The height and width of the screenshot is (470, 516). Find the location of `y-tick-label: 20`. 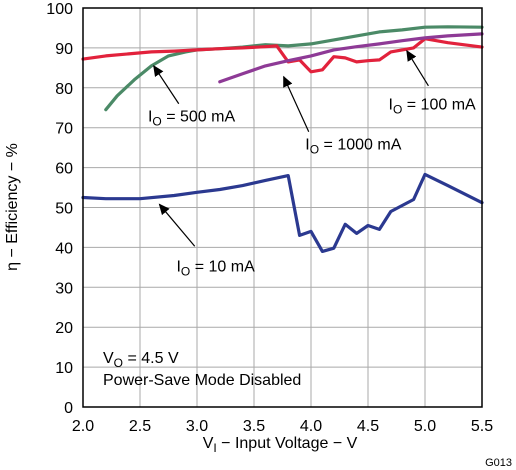

y-tick-label: 20 is located at coordinates (64, 328).